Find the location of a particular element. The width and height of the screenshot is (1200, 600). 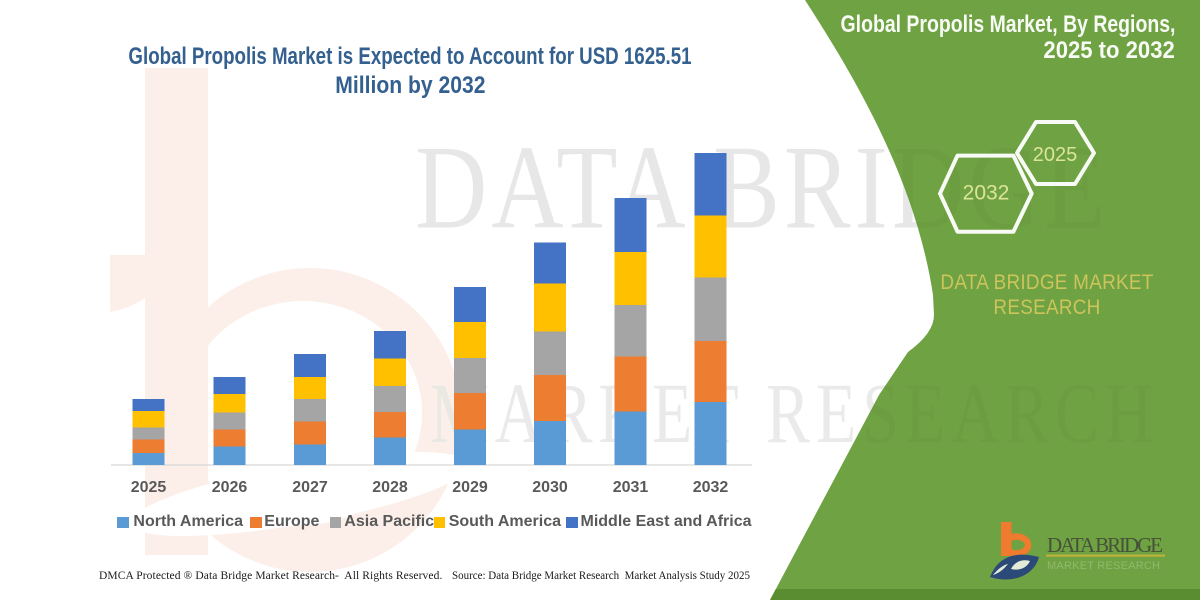

svg-text: 2032 is located at coordinates (986, 193).